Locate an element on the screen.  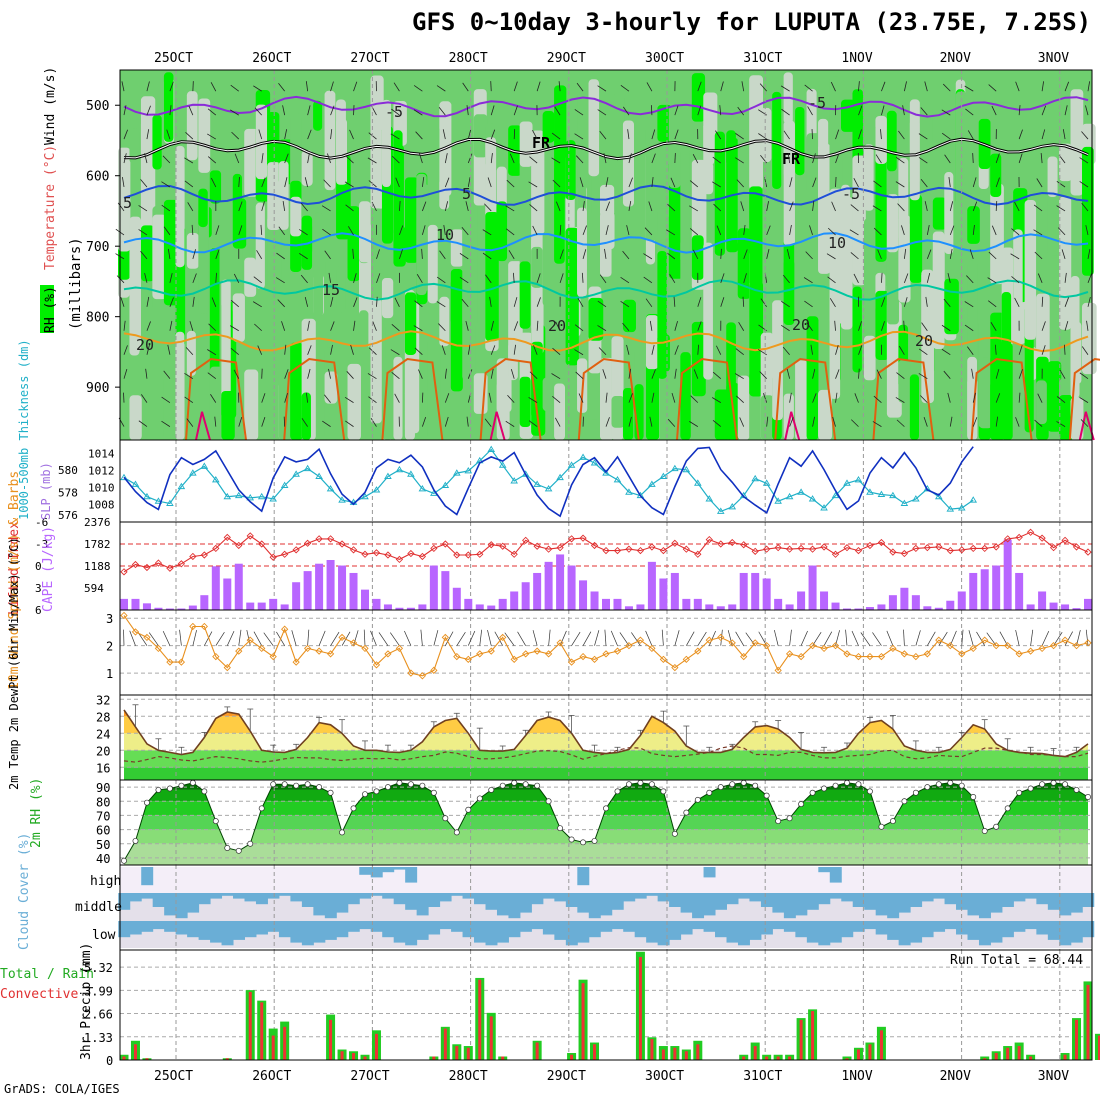
rh-band is located at coordinates (606, 854).